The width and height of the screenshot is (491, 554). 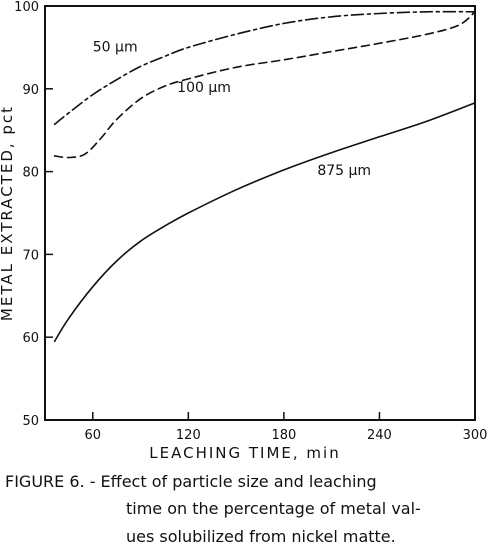 I want to click on x-tick-label: 300, so click(x=475, y=435).